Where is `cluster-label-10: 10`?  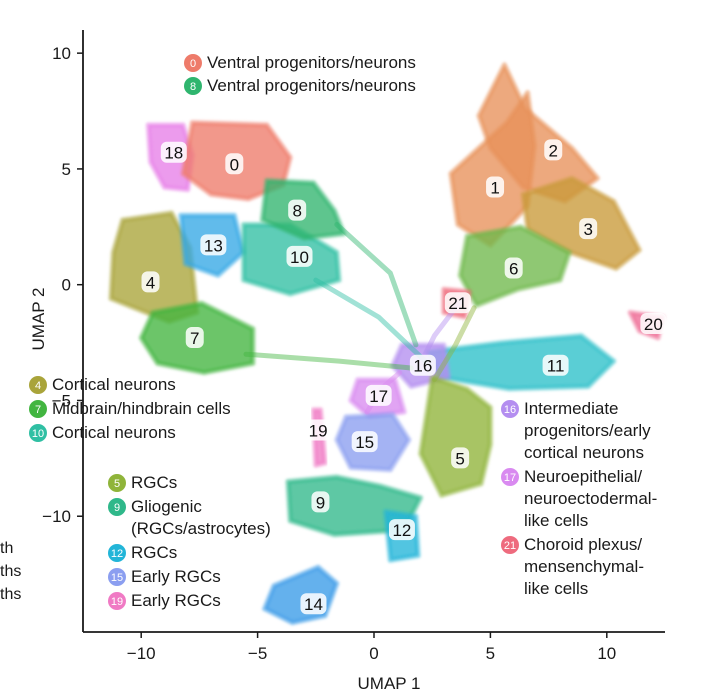
cluster-label-10: 10 is located at coordinates (299, 257).